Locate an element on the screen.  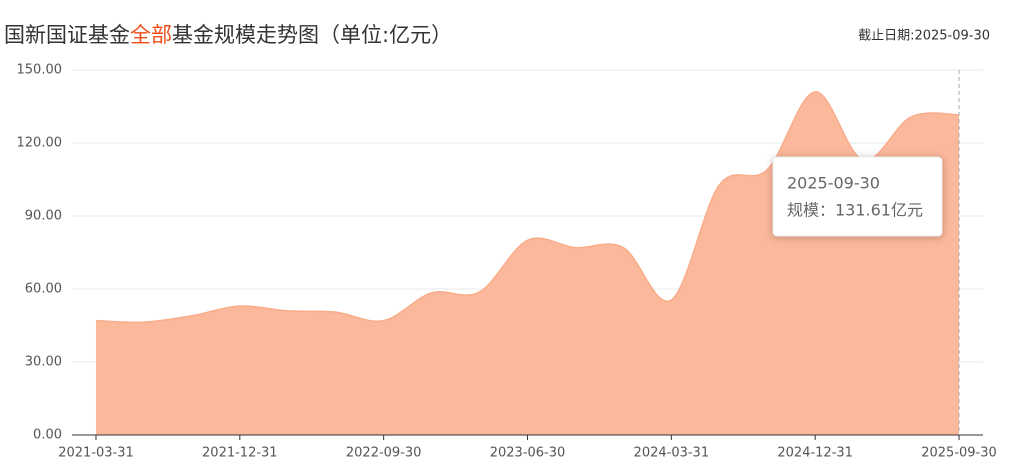
x-tick-label: 2021-12-31 is located at coordinates (240, 453).